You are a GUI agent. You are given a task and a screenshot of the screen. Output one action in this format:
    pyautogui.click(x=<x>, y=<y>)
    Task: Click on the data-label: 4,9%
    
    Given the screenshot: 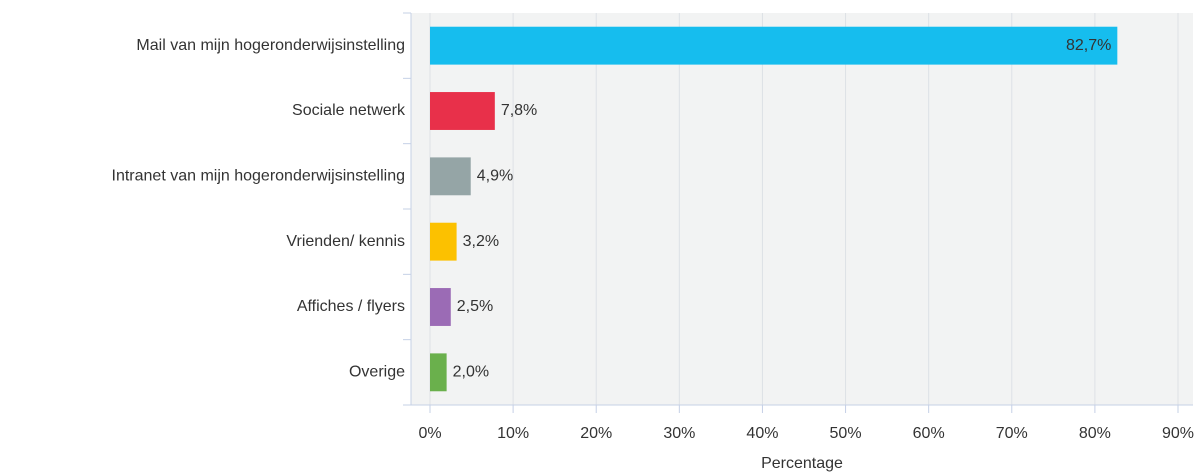 What is the action you would take?
    pyautogui.click(x=495, y=176)
    